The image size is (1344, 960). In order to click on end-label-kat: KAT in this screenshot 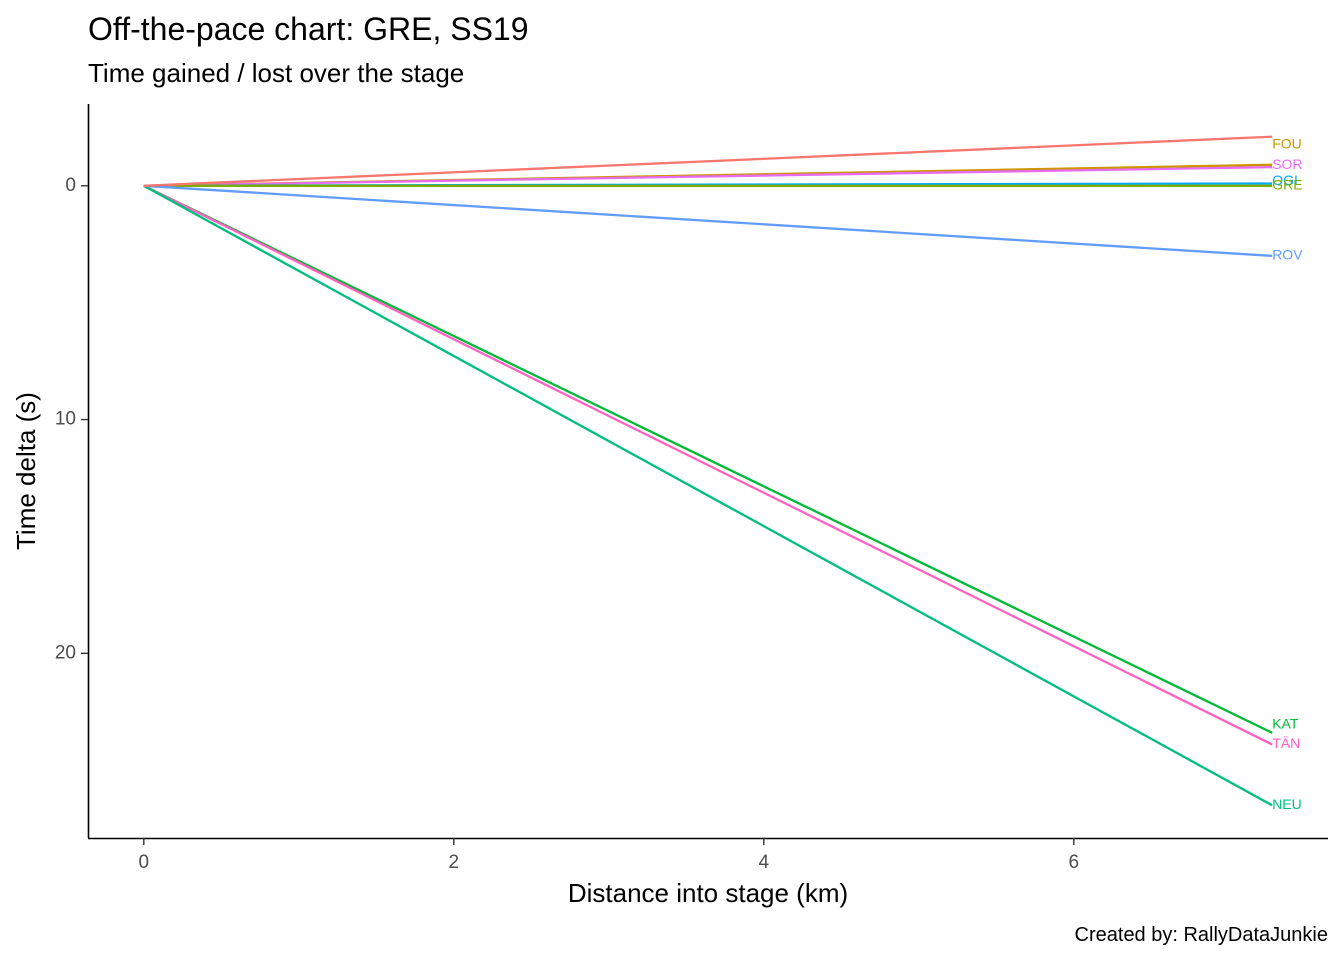, I will do `click(1285, 724)`.